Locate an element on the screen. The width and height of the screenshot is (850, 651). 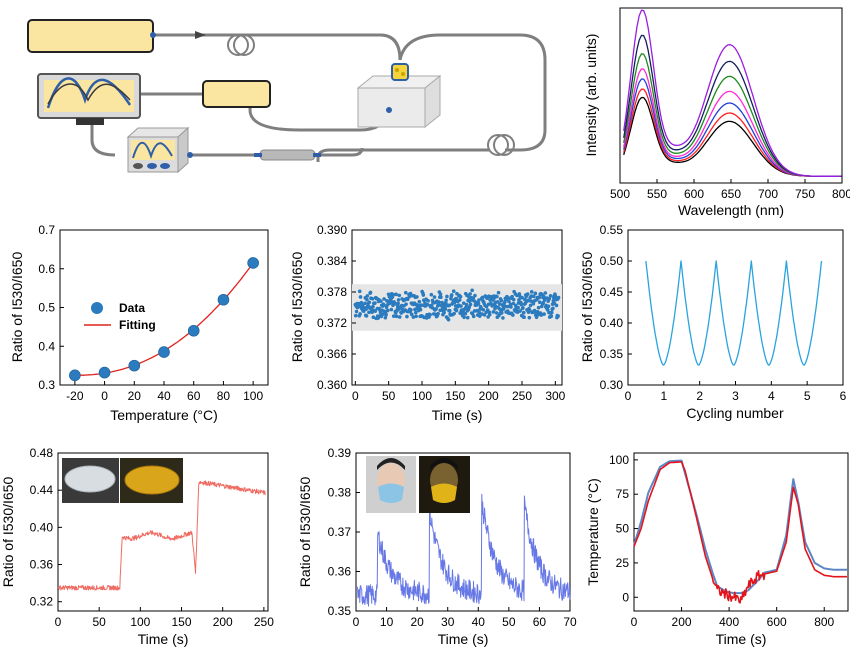
y-tick-label: 25 is located at coordinates (623, 563).